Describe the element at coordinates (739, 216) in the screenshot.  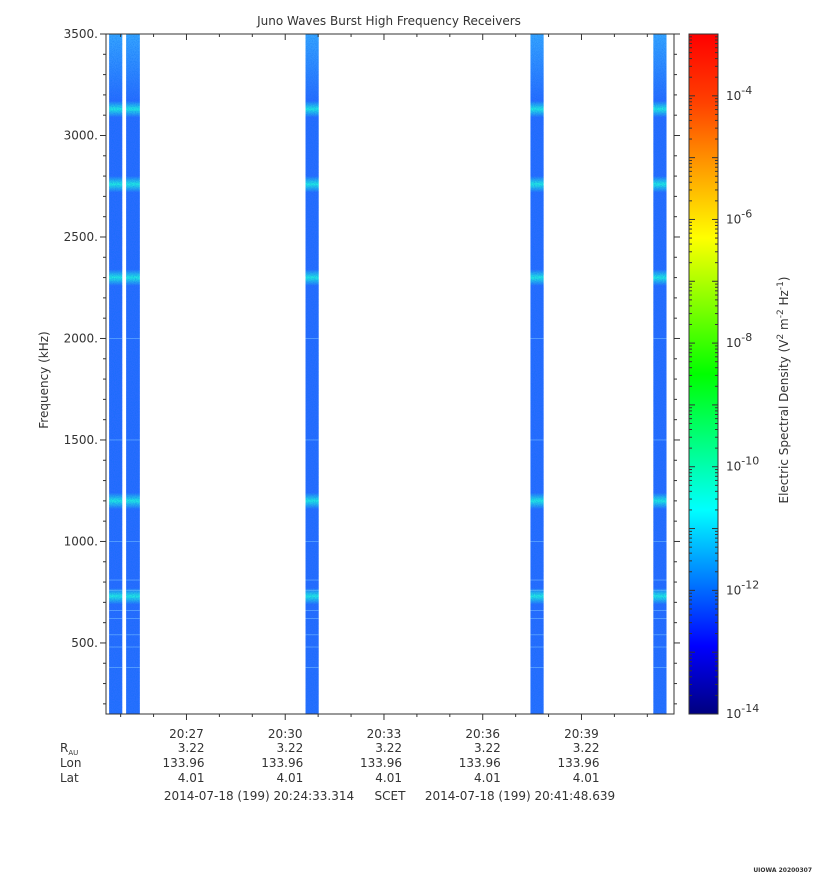
I see `colorbar-tick-label: 10⁻⁶` at that location.